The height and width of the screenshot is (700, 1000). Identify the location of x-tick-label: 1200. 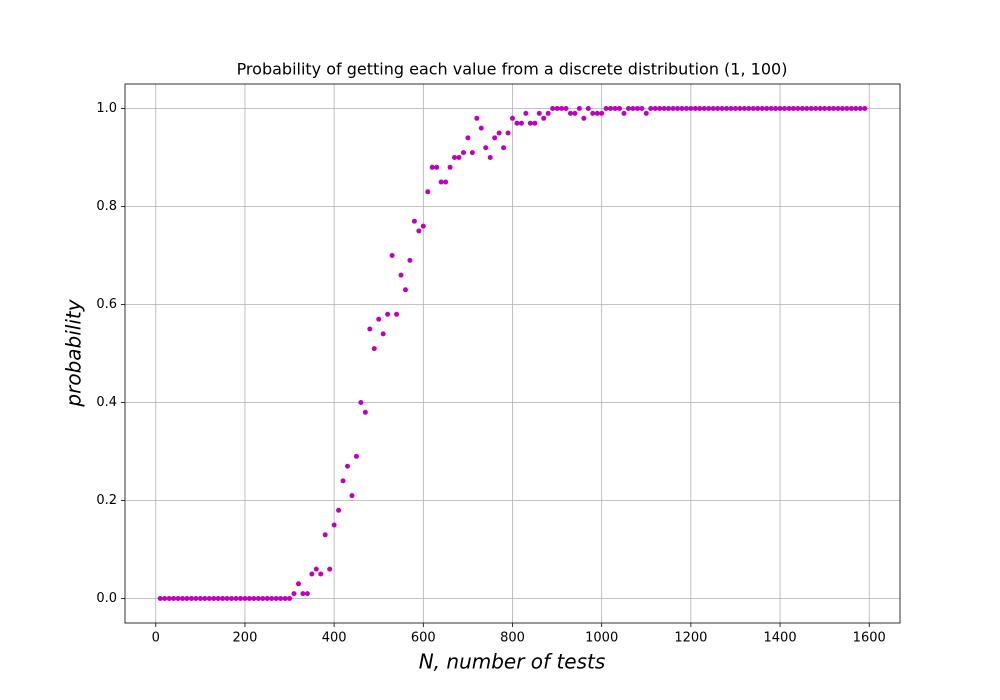
(690, 638).